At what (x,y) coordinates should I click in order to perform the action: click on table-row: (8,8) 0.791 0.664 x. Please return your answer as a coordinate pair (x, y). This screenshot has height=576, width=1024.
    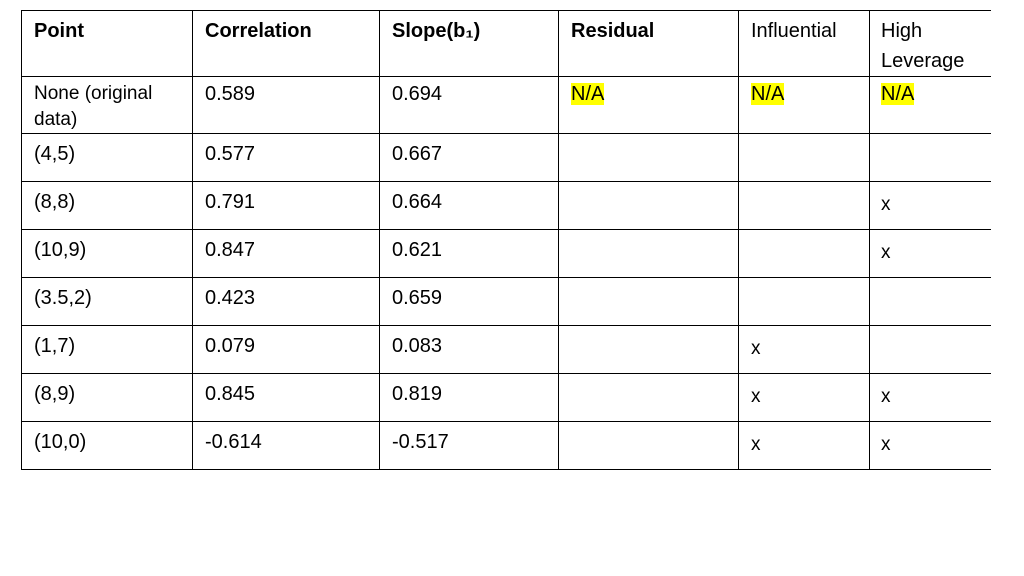
    Looking at the image, I should click on (506, 205).